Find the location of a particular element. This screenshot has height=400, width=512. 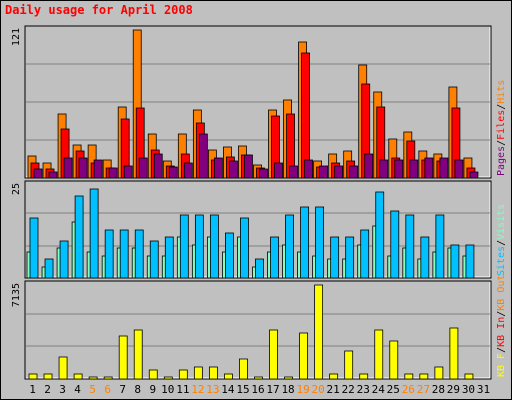

day-label-17: 17 is located at coordinates (272, 389).